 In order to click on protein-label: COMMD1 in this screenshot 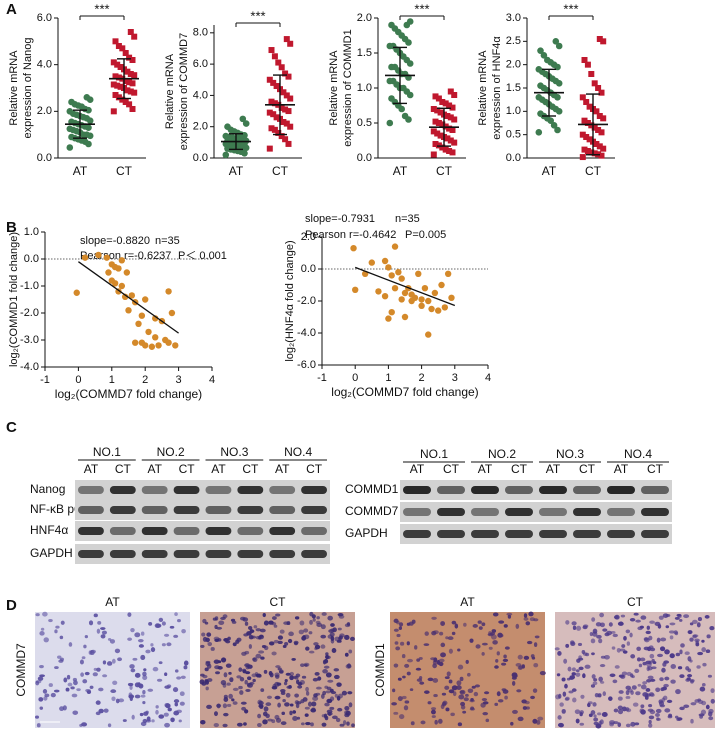, I will do `click(372, 489)`.